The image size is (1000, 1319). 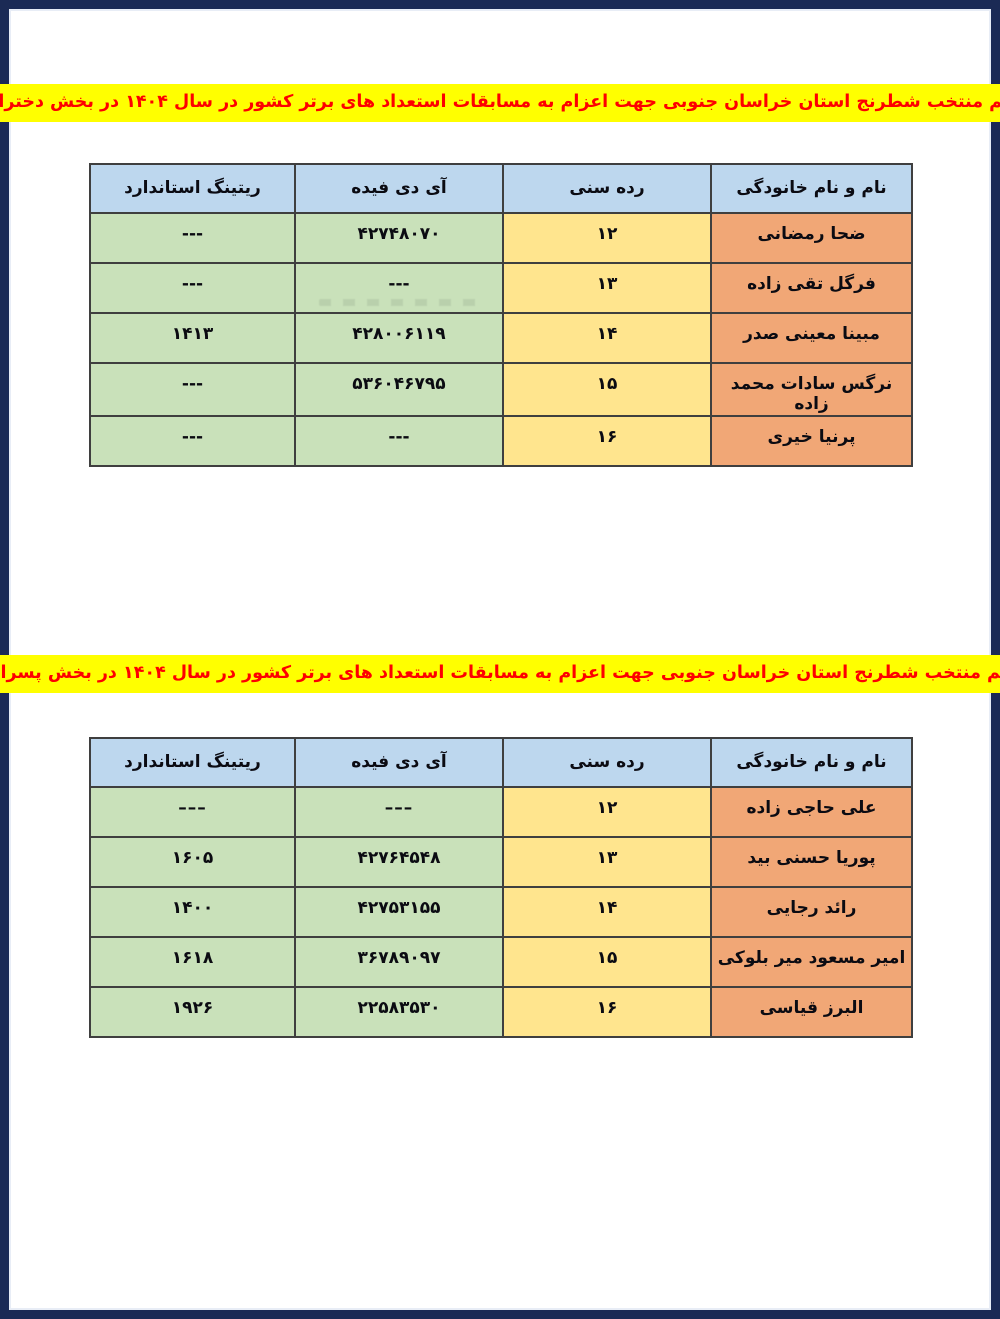 I want to click on cell-rating: ۱۶۱۸, so click(x=192, y=962).